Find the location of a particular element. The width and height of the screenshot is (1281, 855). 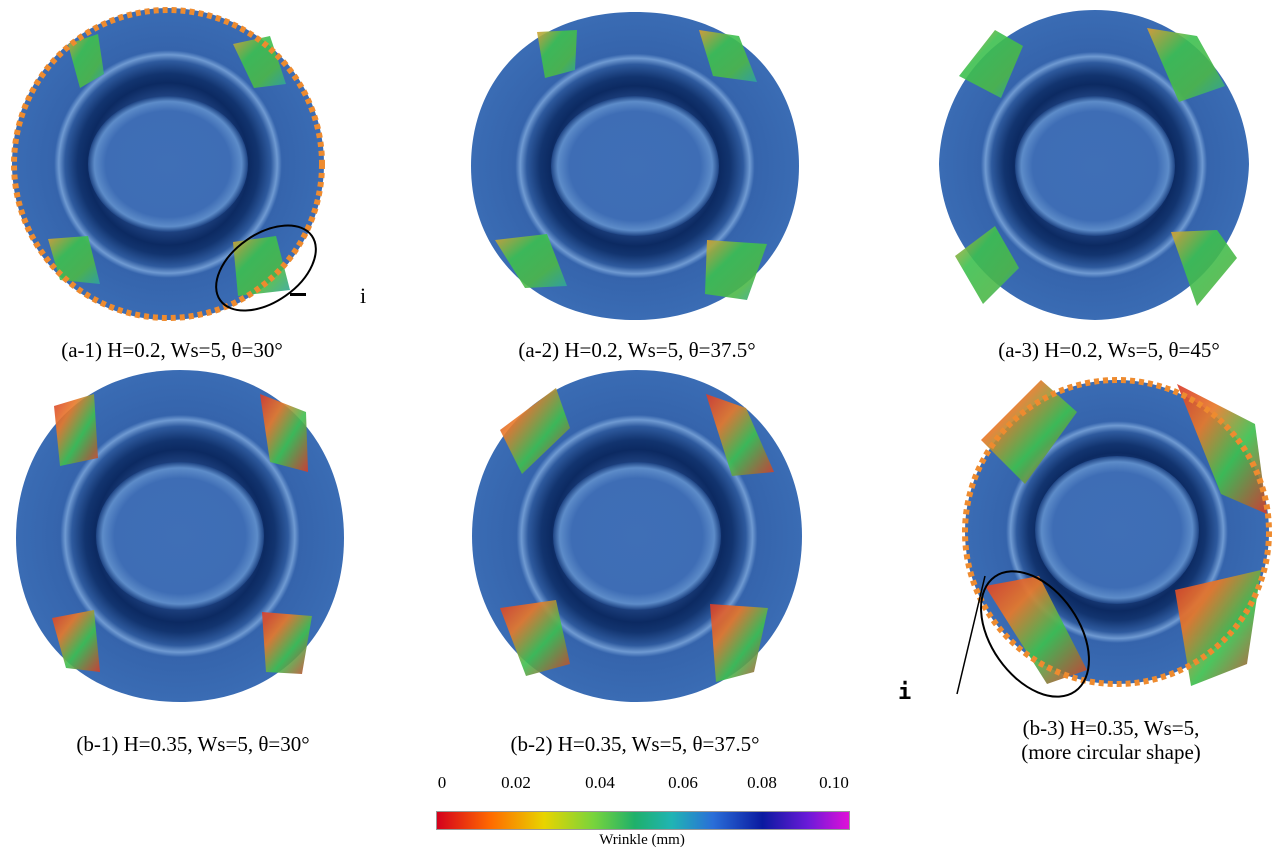

marker-a1: i is located at coordinates (363, 295).